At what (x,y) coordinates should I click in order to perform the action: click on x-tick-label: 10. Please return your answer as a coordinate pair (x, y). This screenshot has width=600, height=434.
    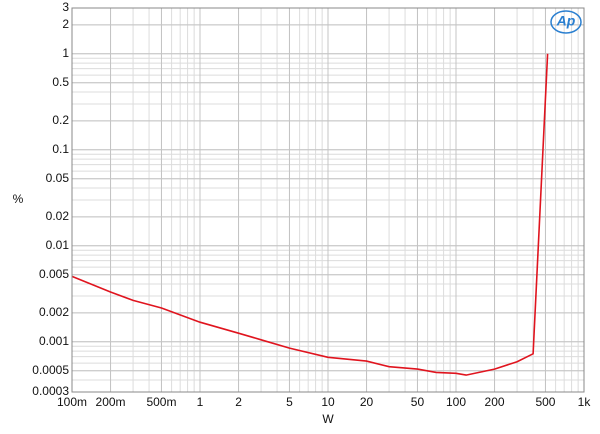
    Looking at the image, I should click on (328, 402).